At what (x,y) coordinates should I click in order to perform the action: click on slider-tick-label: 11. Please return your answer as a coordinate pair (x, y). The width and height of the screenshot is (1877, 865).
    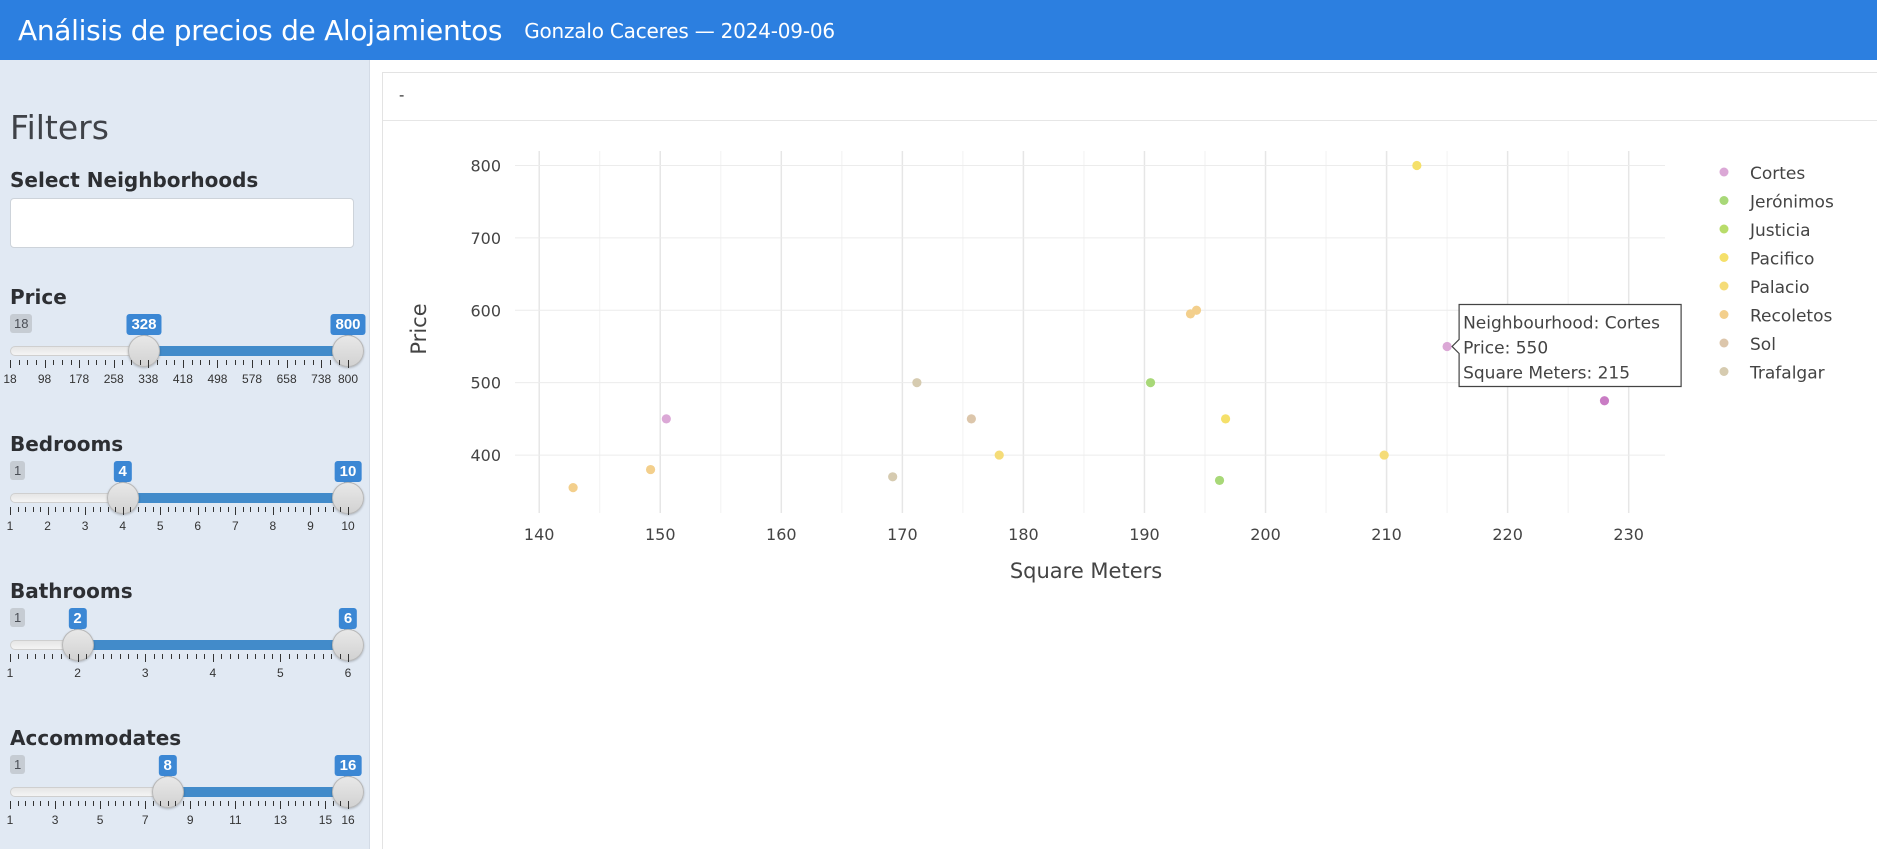
    Looking at the image, I should click on (235, 820).